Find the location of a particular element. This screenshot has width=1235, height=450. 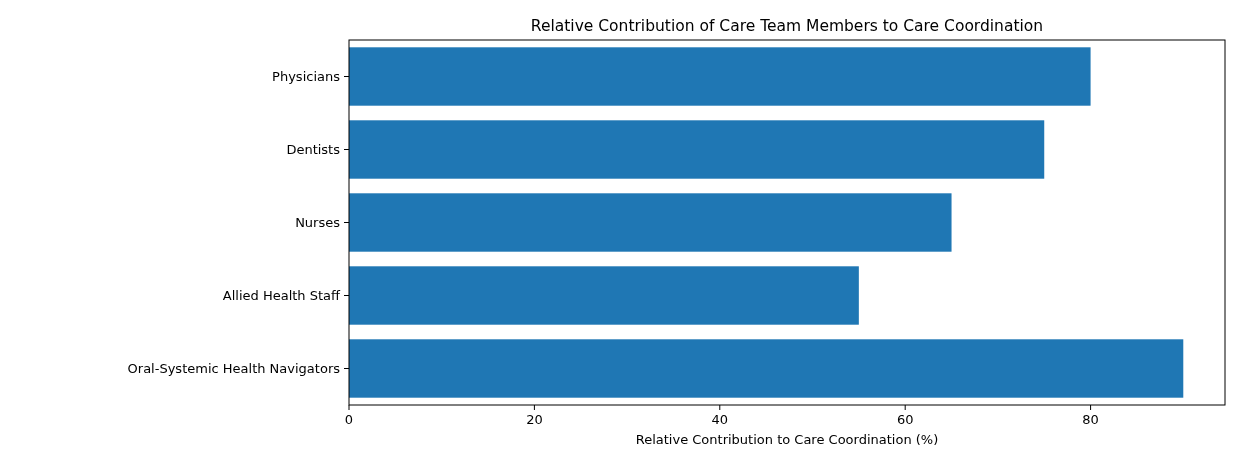

chart-title: Relative Contribution of Care Team Members to Care Coordination is located at coordinates (787, 26).